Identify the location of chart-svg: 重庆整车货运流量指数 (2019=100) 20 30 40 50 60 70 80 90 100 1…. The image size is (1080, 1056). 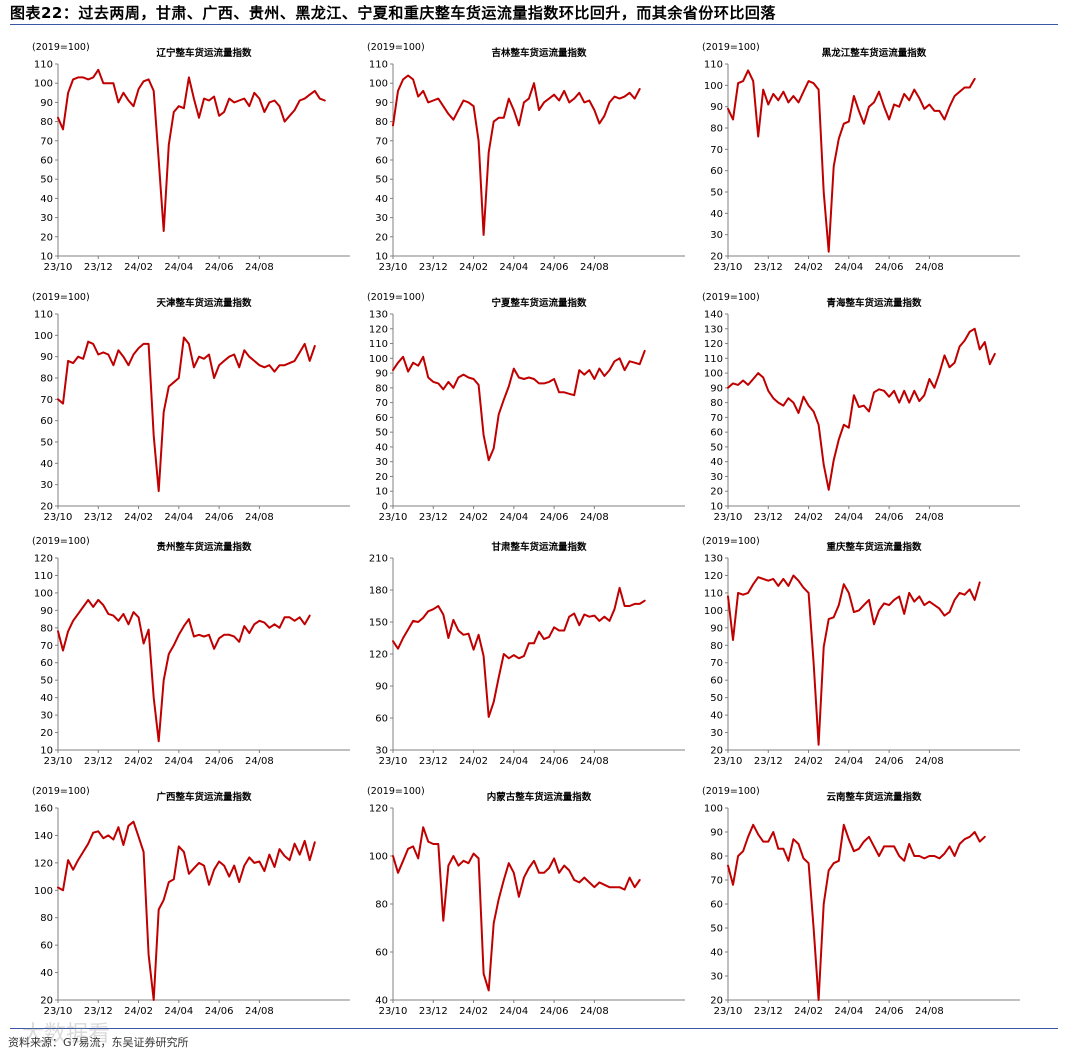
(861, 651).